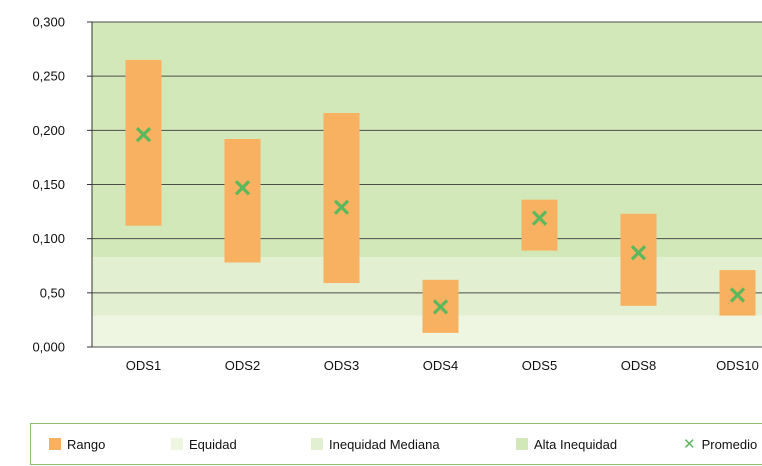  What do you see at coordinates (86, 444) in the screenshot?
I see `legend-label-rango: Rango` at bounding box center [86, 444].